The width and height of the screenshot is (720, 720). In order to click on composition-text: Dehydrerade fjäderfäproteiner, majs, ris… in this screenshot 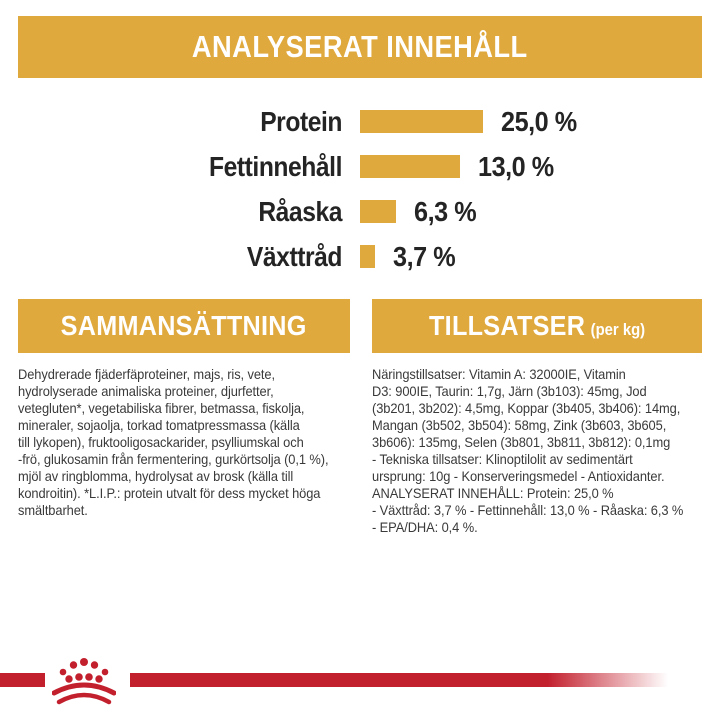, I will do `click(173, 442)`.